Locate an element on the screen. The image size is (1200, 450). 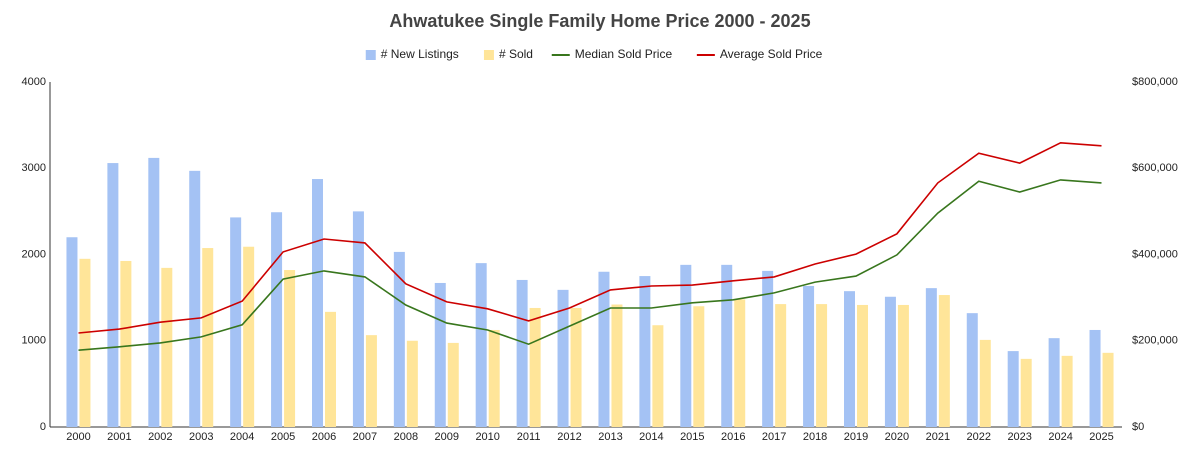
x-tick-label: 2019 is located at coordinates (856, 437).